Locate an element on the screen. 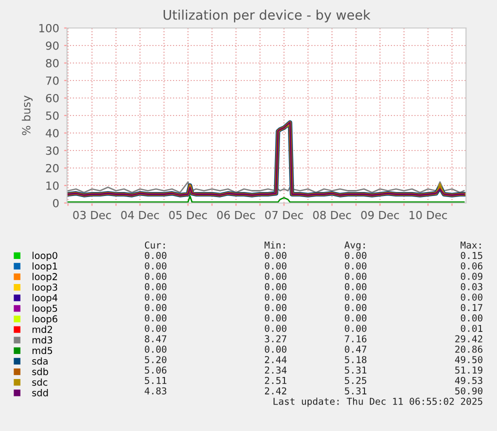 This screenshot has height=431, width=497. y-tick-label: 40 is located at coordinates (52, 133).